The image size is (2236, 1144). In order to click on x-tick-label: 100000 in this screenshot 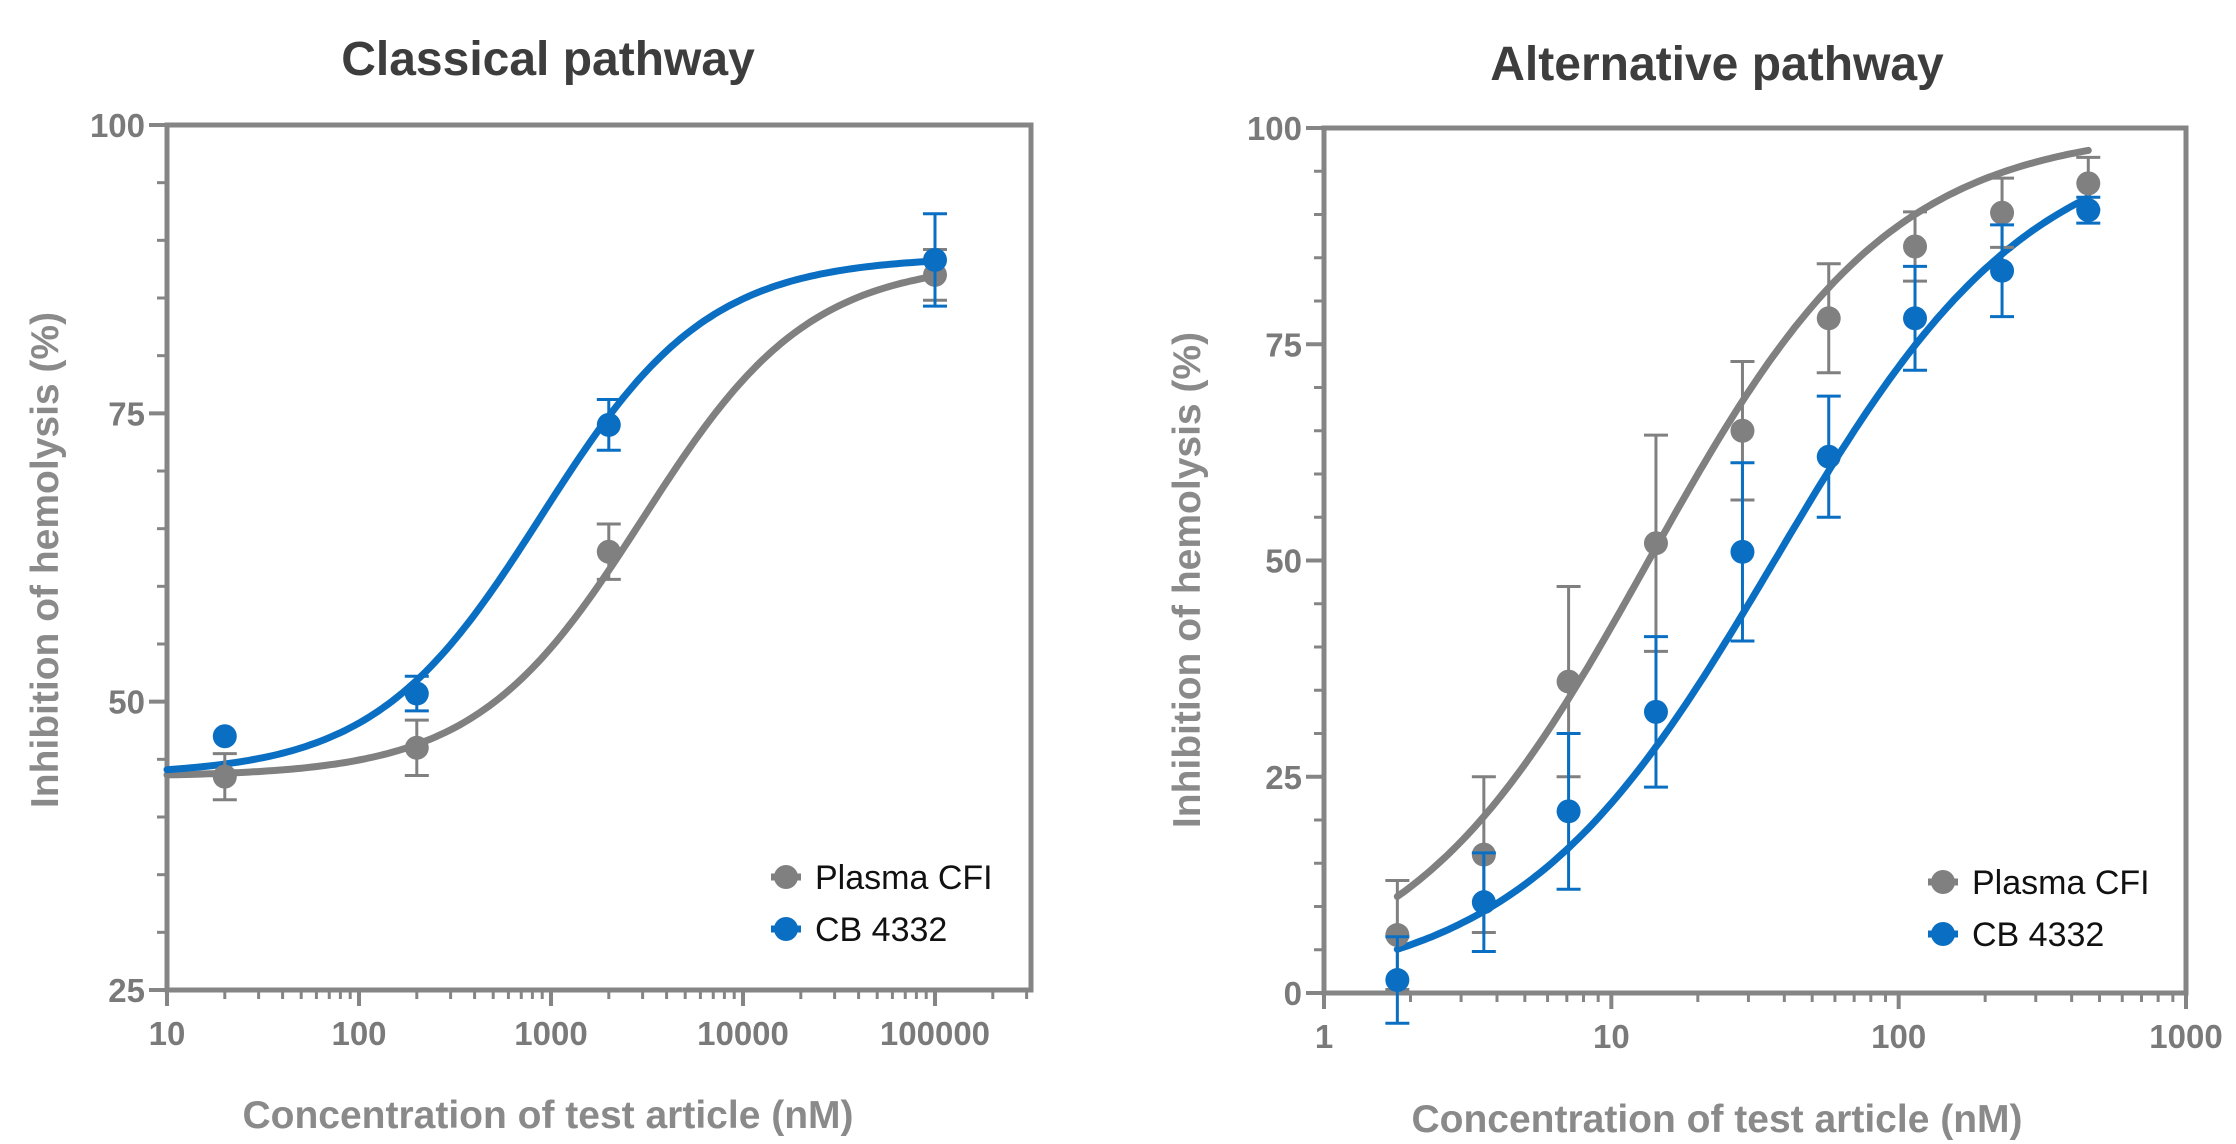, I will do `click(935, 1033)`.